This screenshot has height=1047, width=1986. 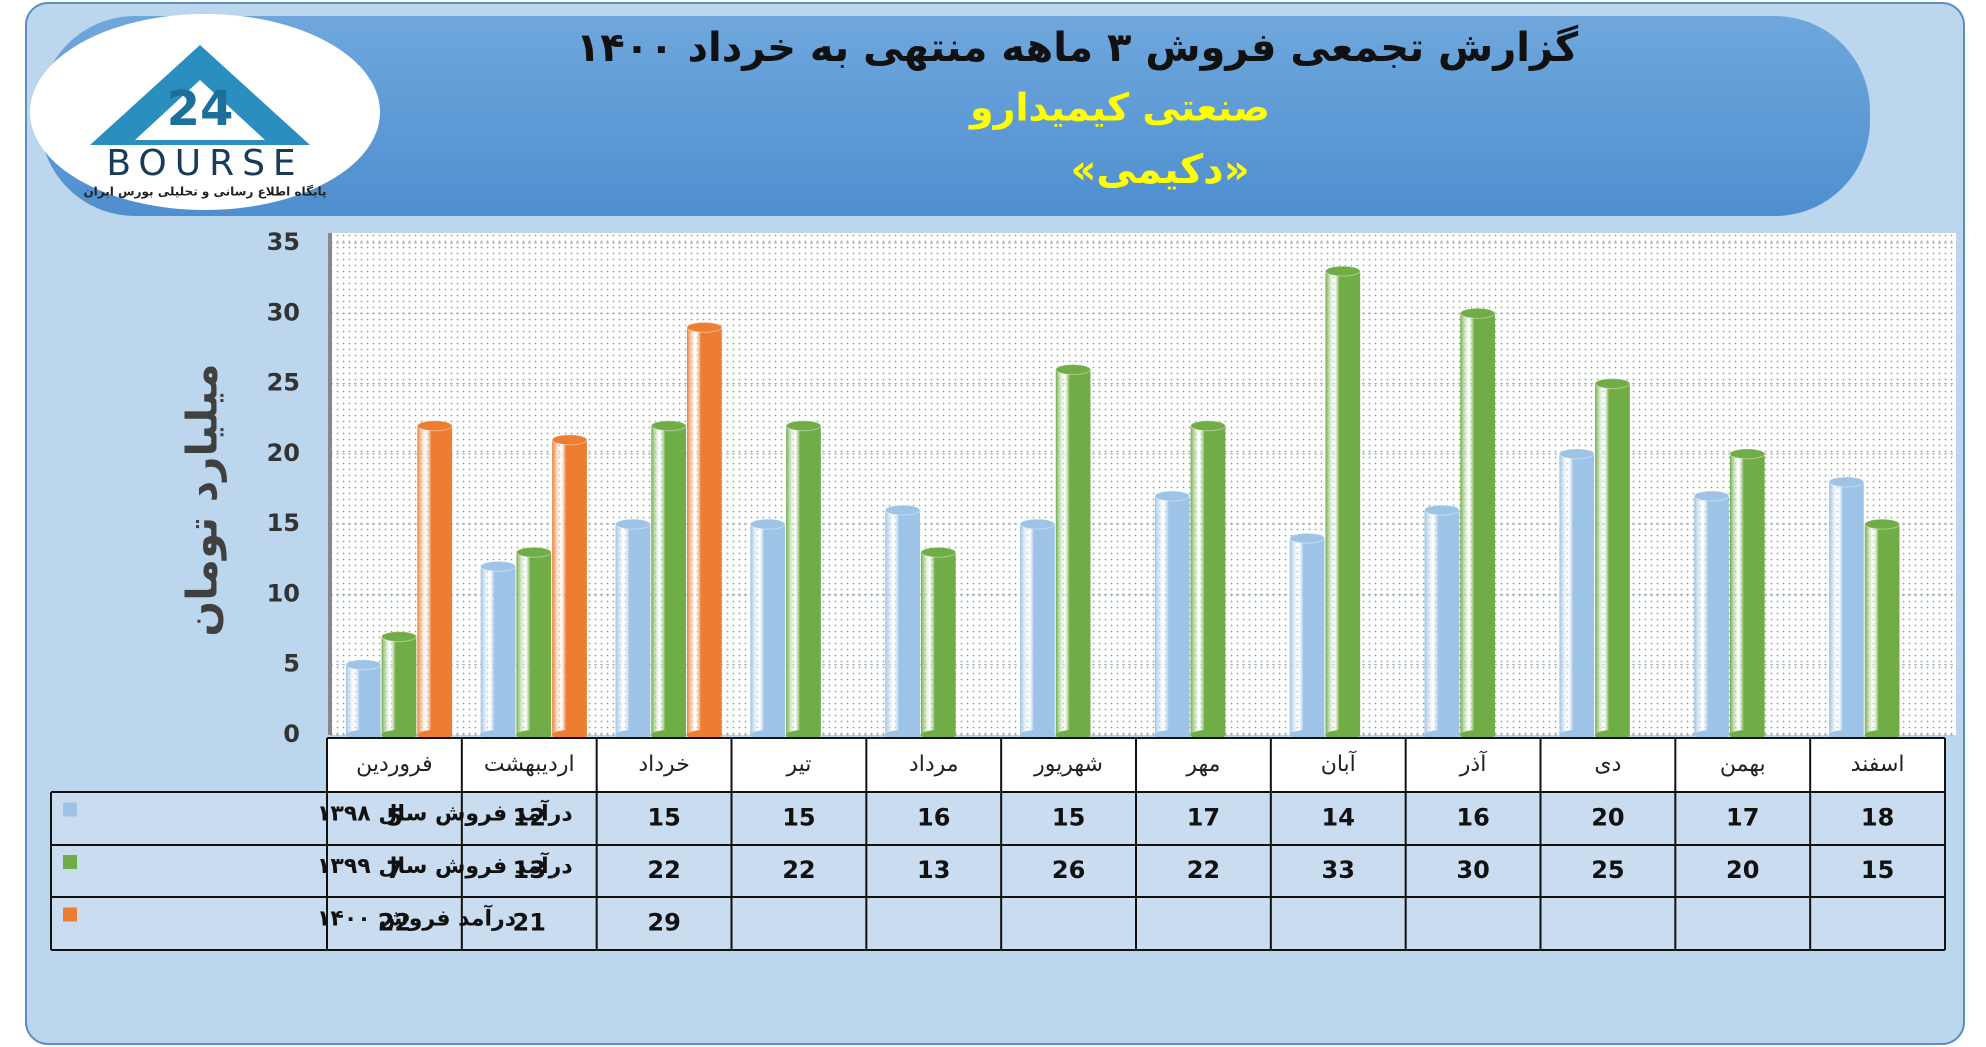 What do you see at coordinates (394, 764) in the screenshot?
I see `x-tick-label: فروردین` at bounding box center [394, 764].